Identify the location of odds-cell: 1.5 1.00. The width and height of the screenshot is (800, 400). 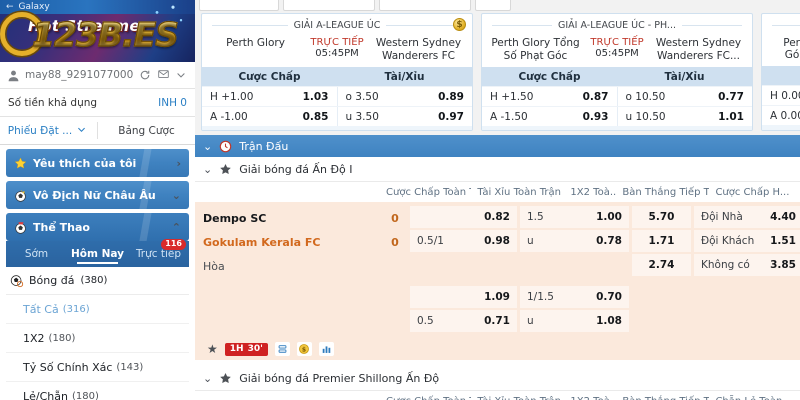
(574, 217).